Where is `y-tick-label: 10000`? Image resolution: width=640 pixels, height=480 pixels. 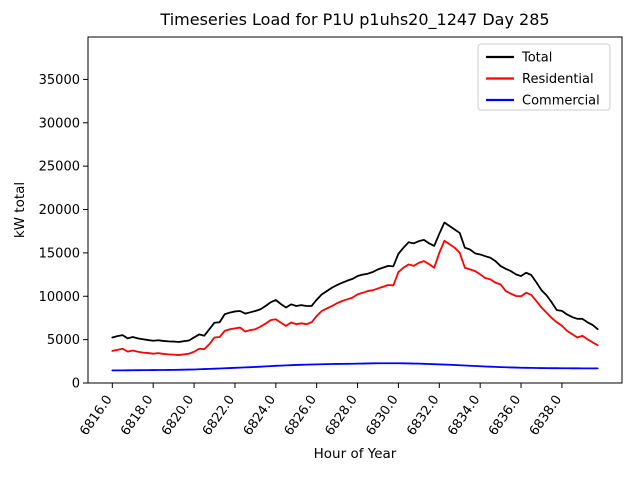 y-tick-label: 10000 is located at coordinates (59, 297).